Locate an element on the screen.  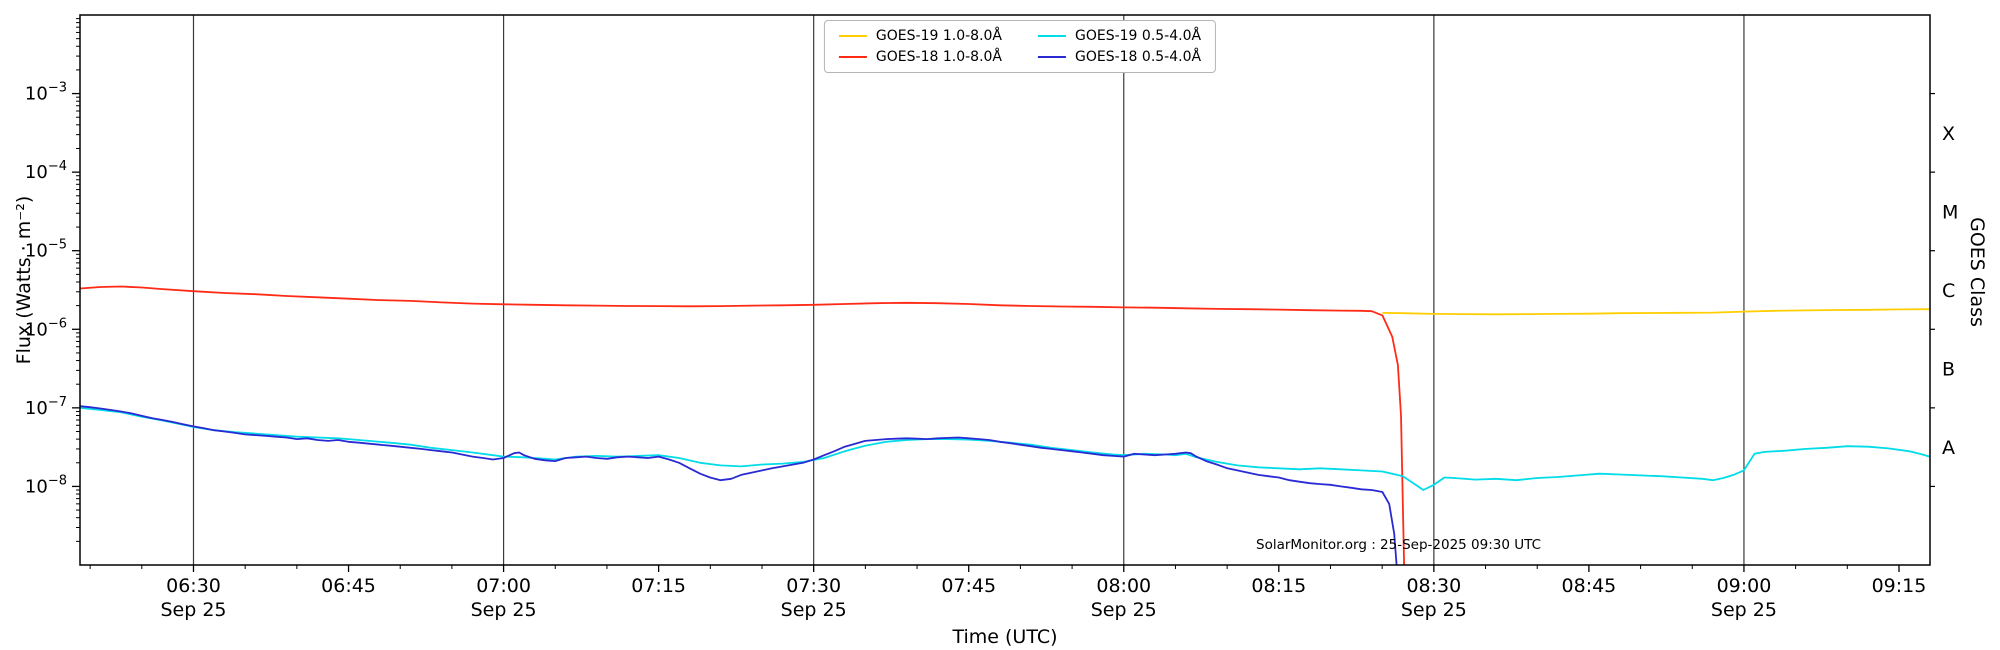
x-tick-label: 08:15 is located at coordinates (1278, 586).